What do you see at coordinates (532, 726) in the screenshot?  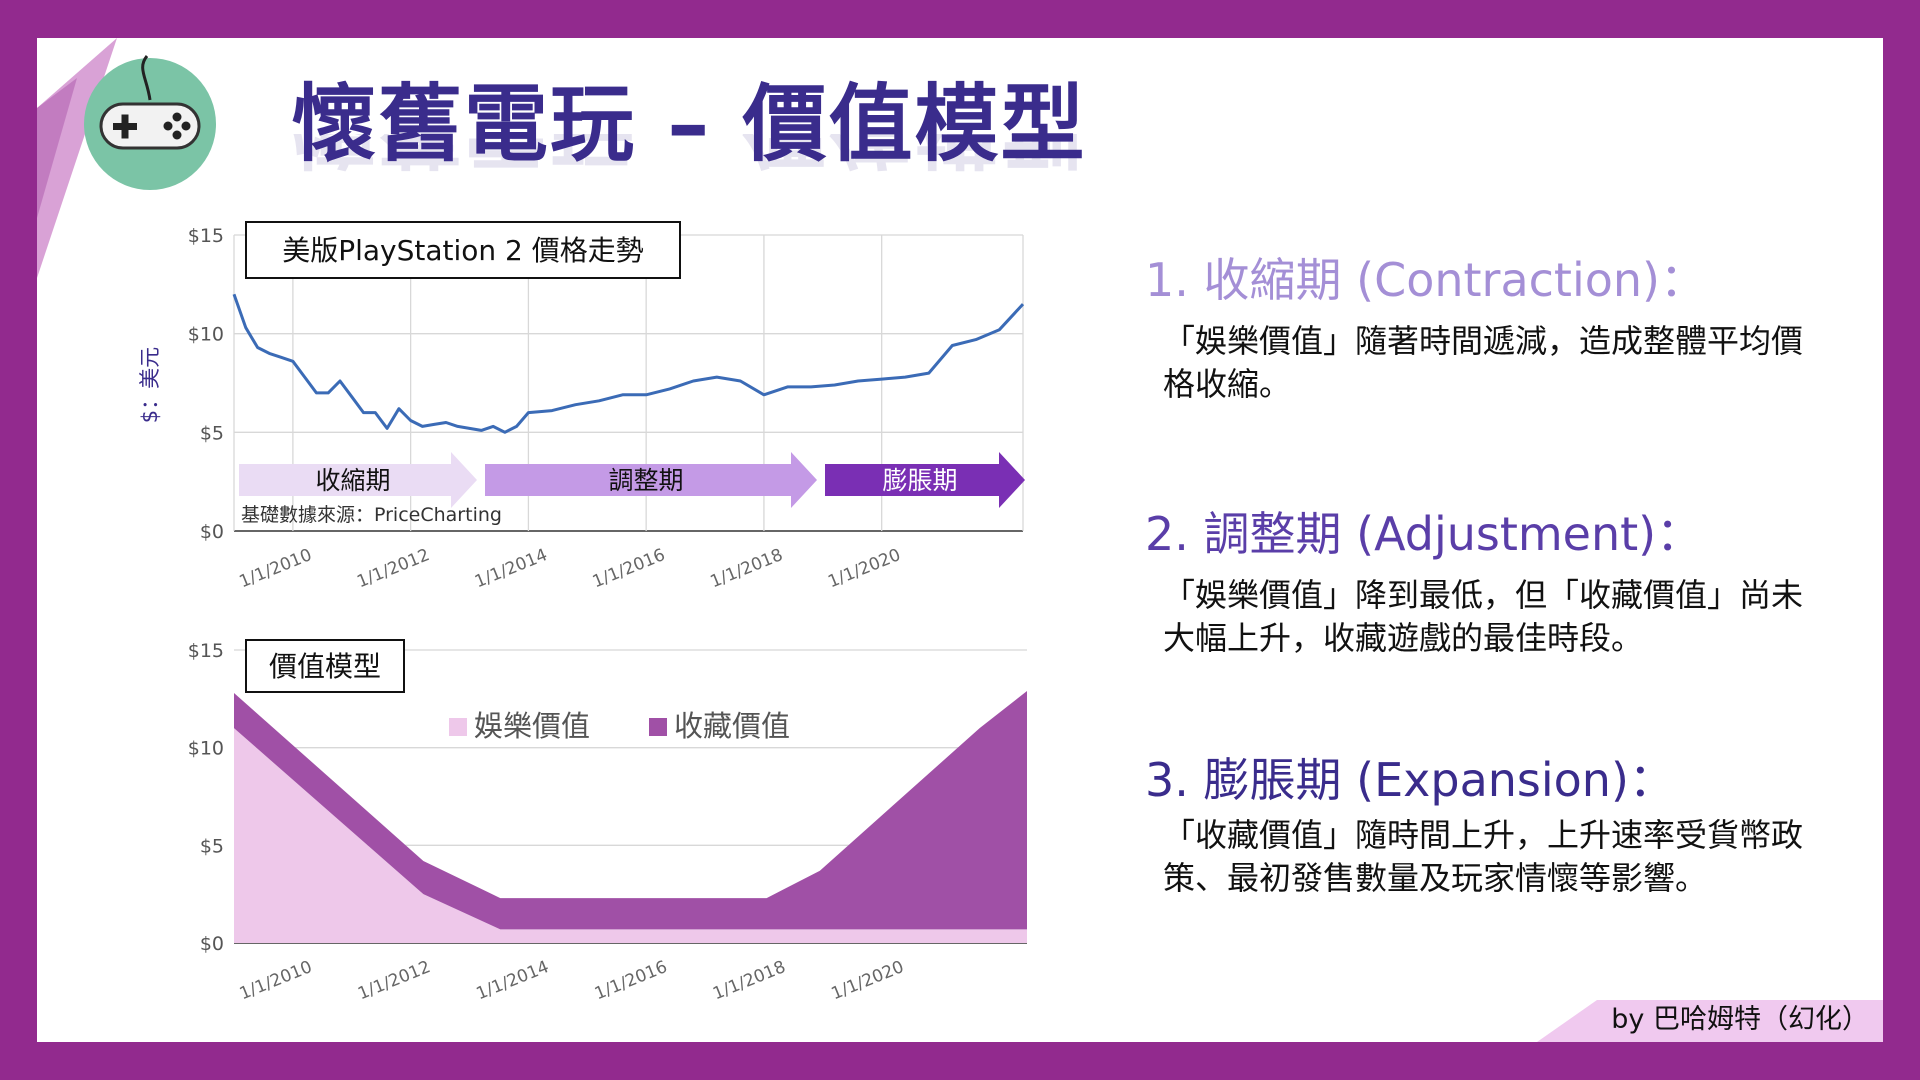 I see `legend-label-entertainment: 娛樂價值` at bounding box center [532, 726].